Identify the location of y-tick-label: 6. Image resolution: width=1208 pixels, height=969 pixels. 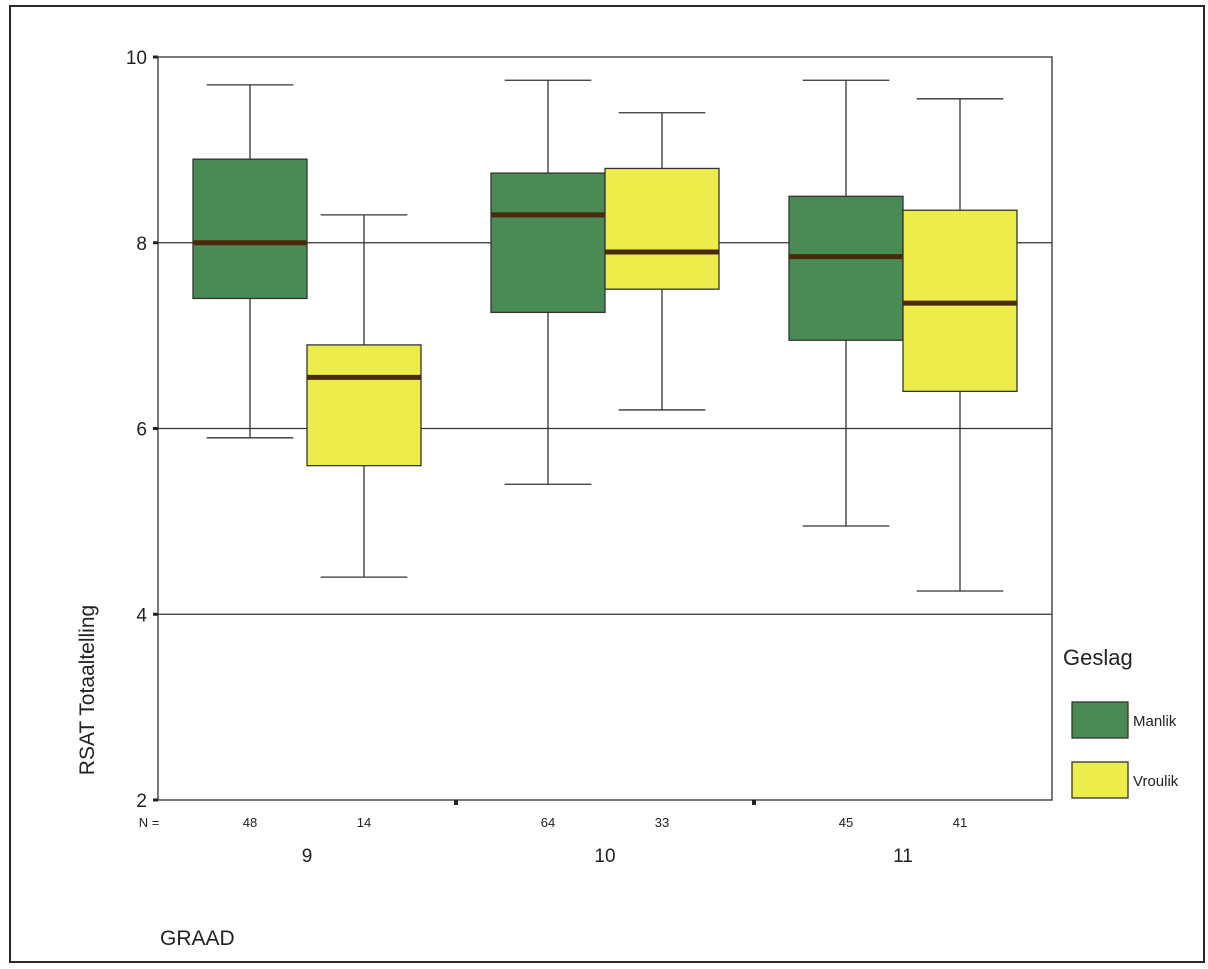
(141, 430).